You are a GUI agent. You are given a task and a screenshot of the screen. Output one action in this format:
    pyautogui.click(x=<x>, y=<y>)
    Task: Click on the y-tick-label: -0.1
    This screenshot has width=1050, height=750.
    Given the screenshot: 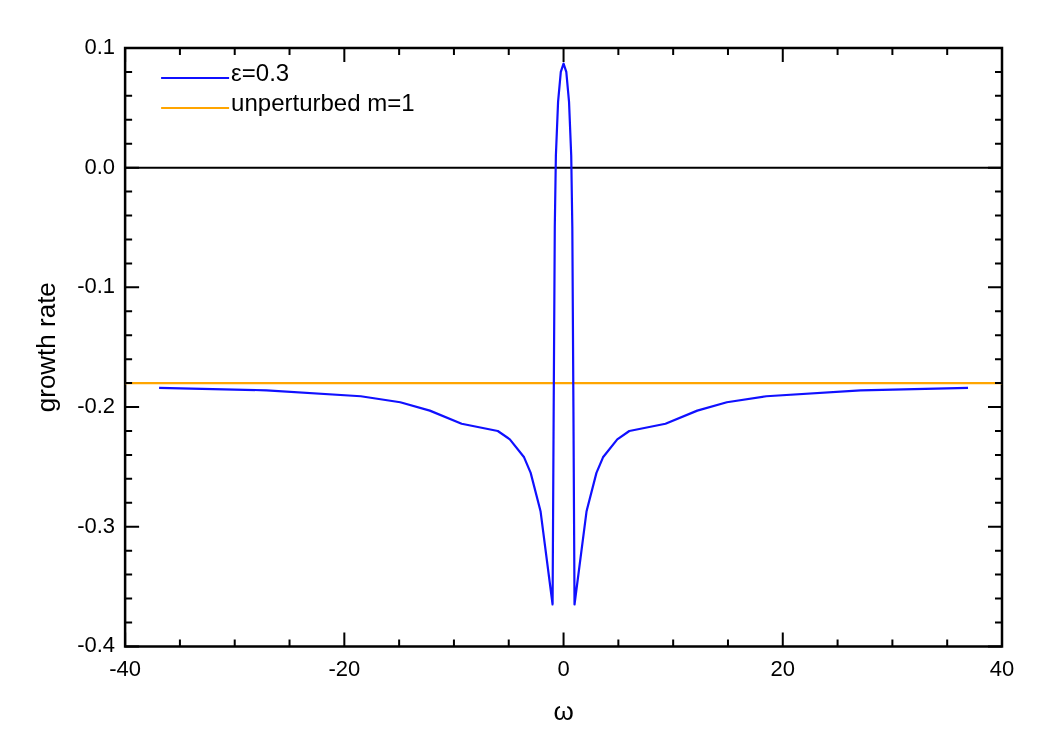 What is the action you would take?
    pyautogui.click(x=96, y=286)
    